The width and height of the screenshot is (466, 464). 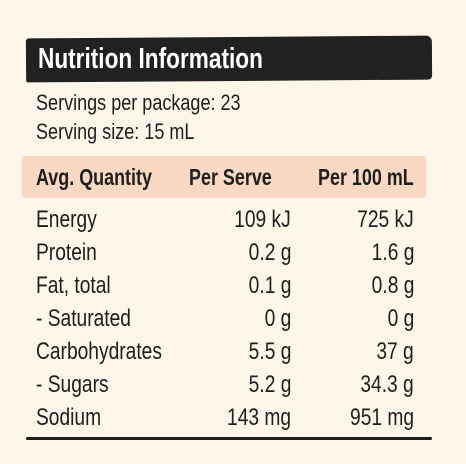 What do you see at coordinates (400, 318) in the screenshot?
I see `row-per-100ml: 0 g` at bounding box center [400, 318].